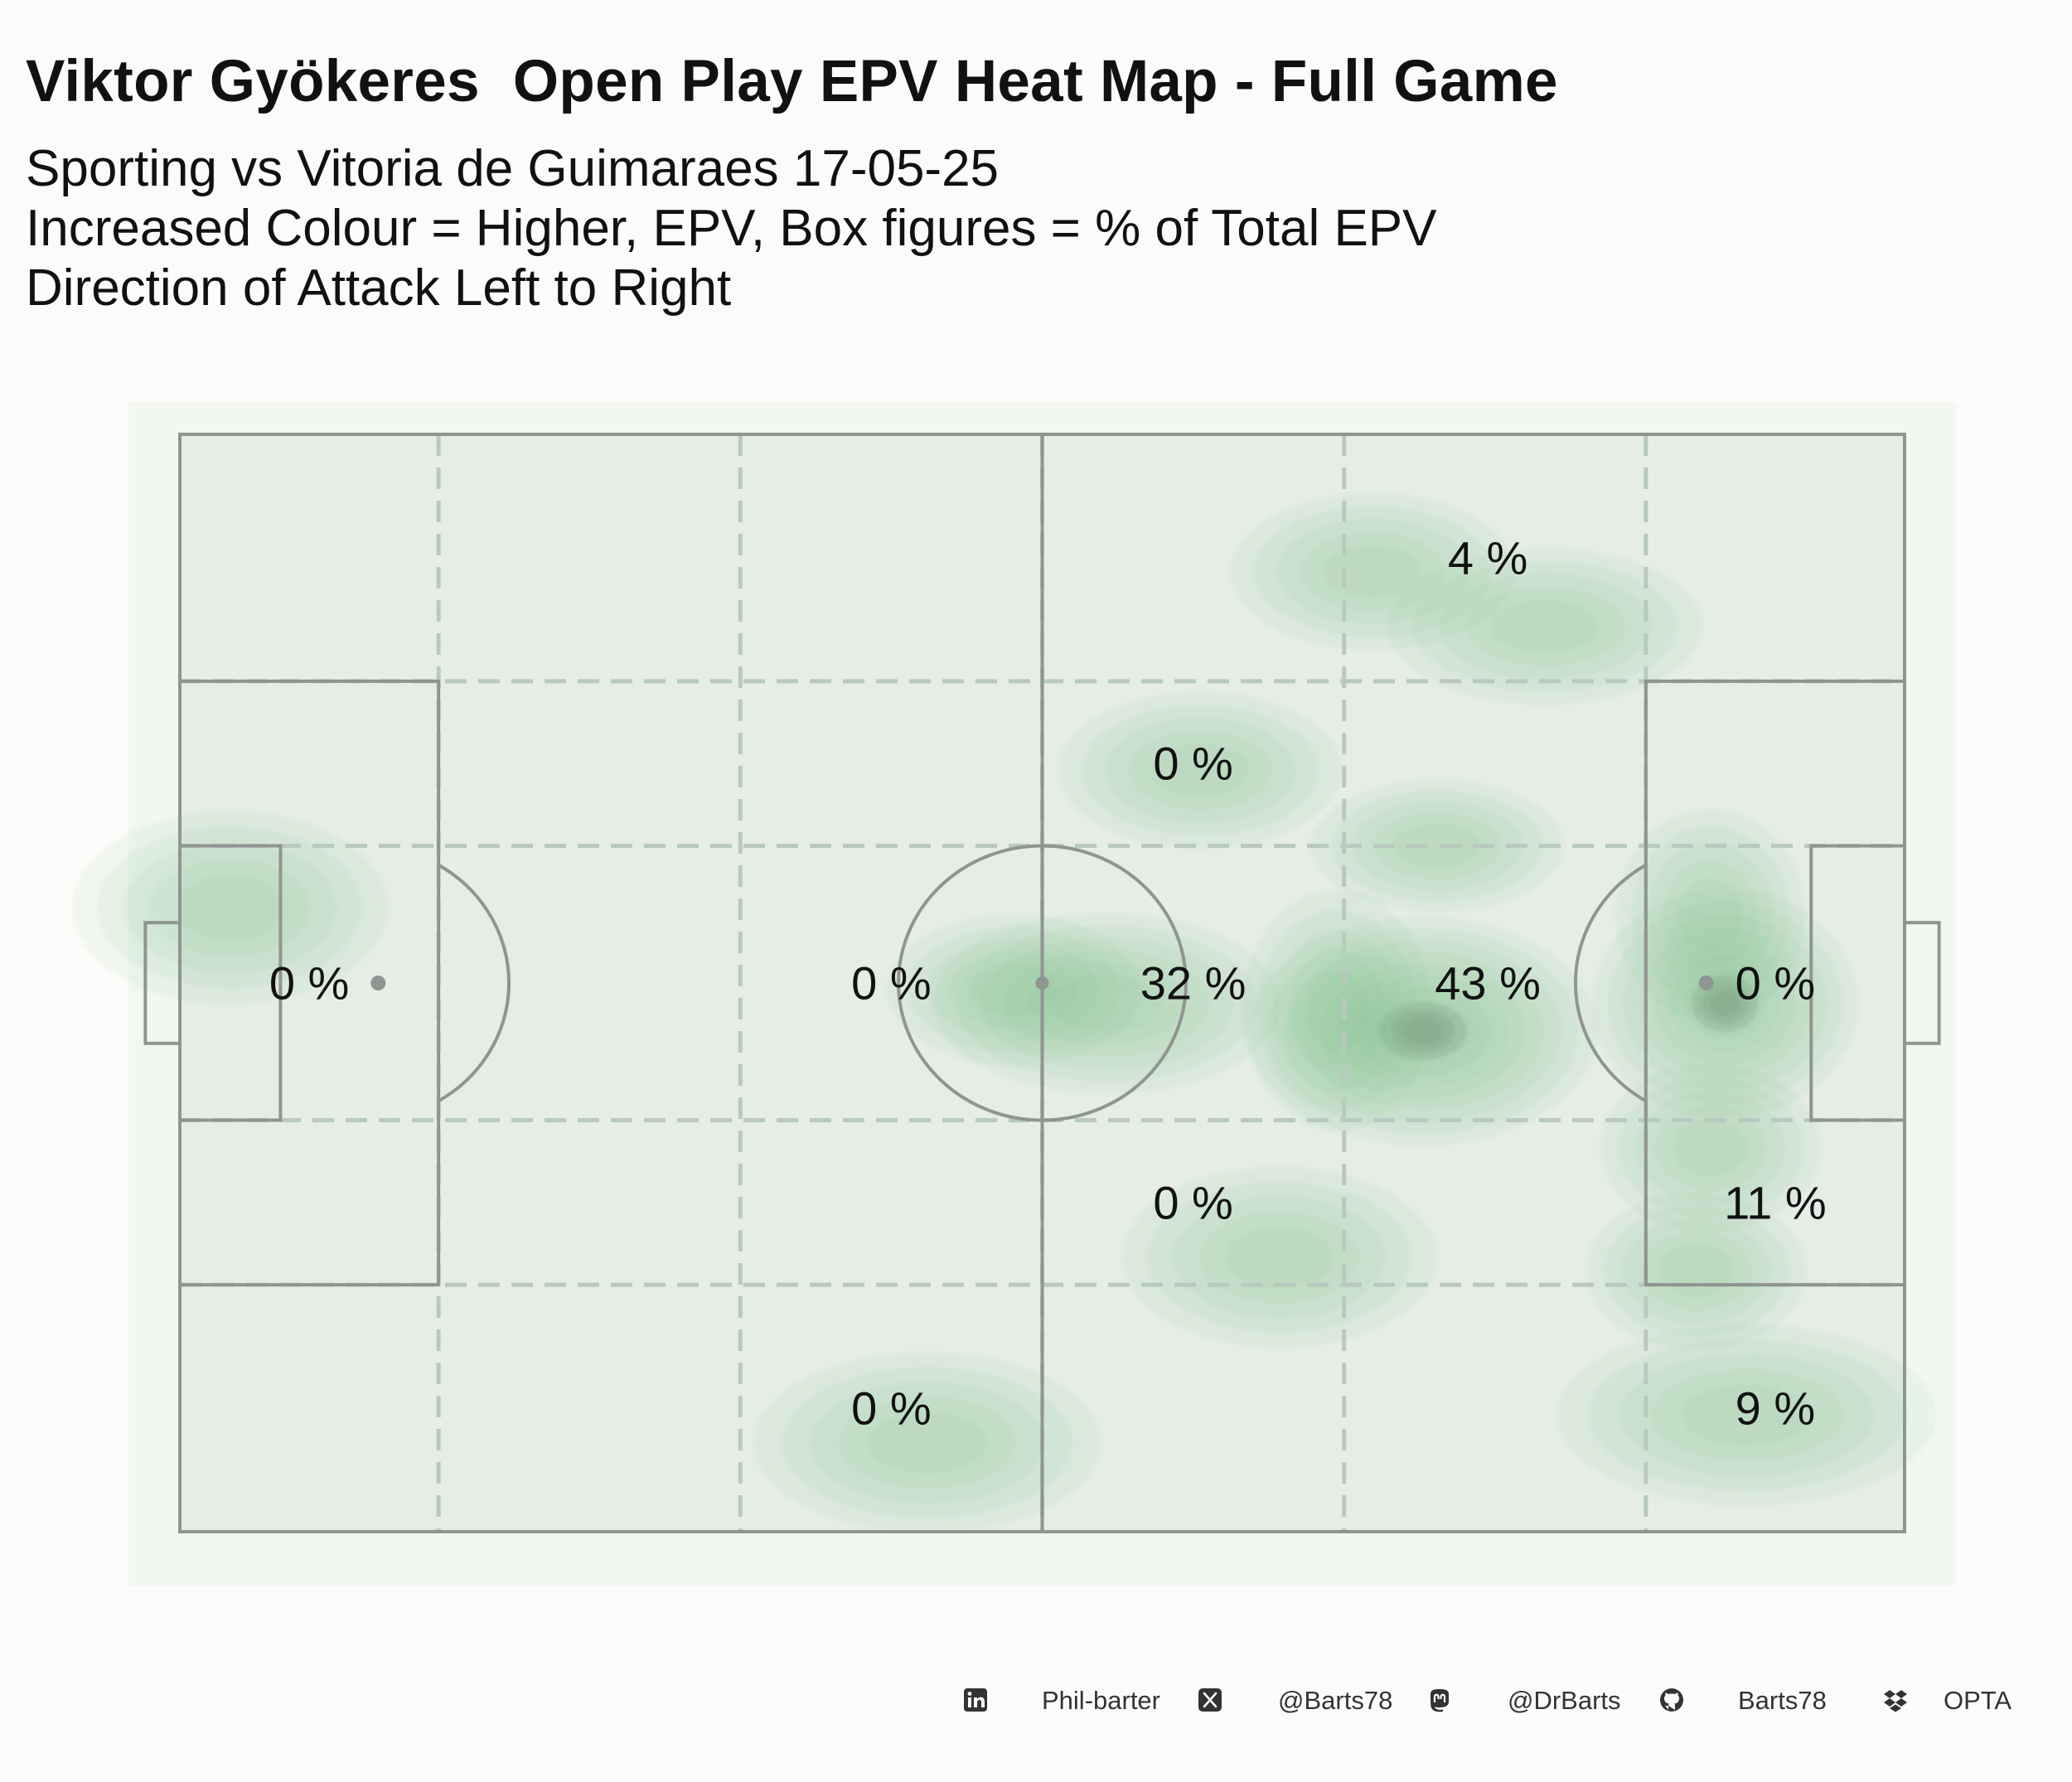 The width and height of the screenshot is (2072, 1782). I want to click on penalty-spot-left, so click(378, 983).